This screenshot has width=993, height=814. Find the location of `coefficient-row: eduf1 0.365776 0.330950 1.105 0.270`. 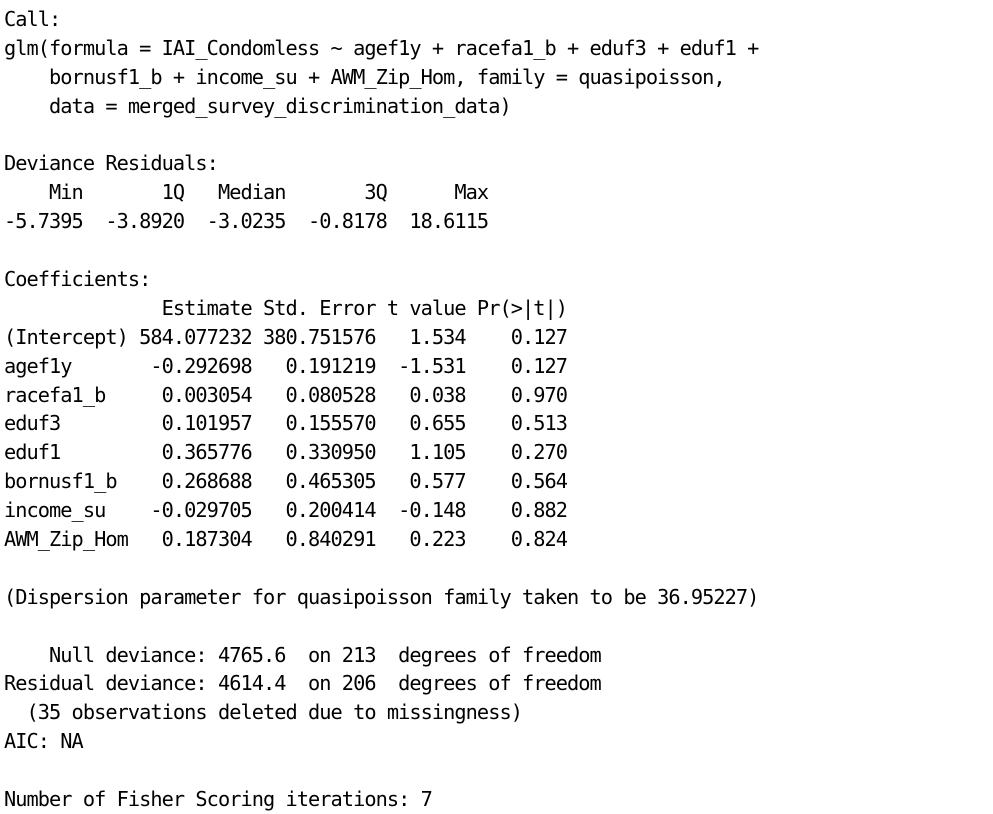

coefficient-row: eduf1 0.365776 0.330950 1.105 0.270 is located at coordinates (286, 452).